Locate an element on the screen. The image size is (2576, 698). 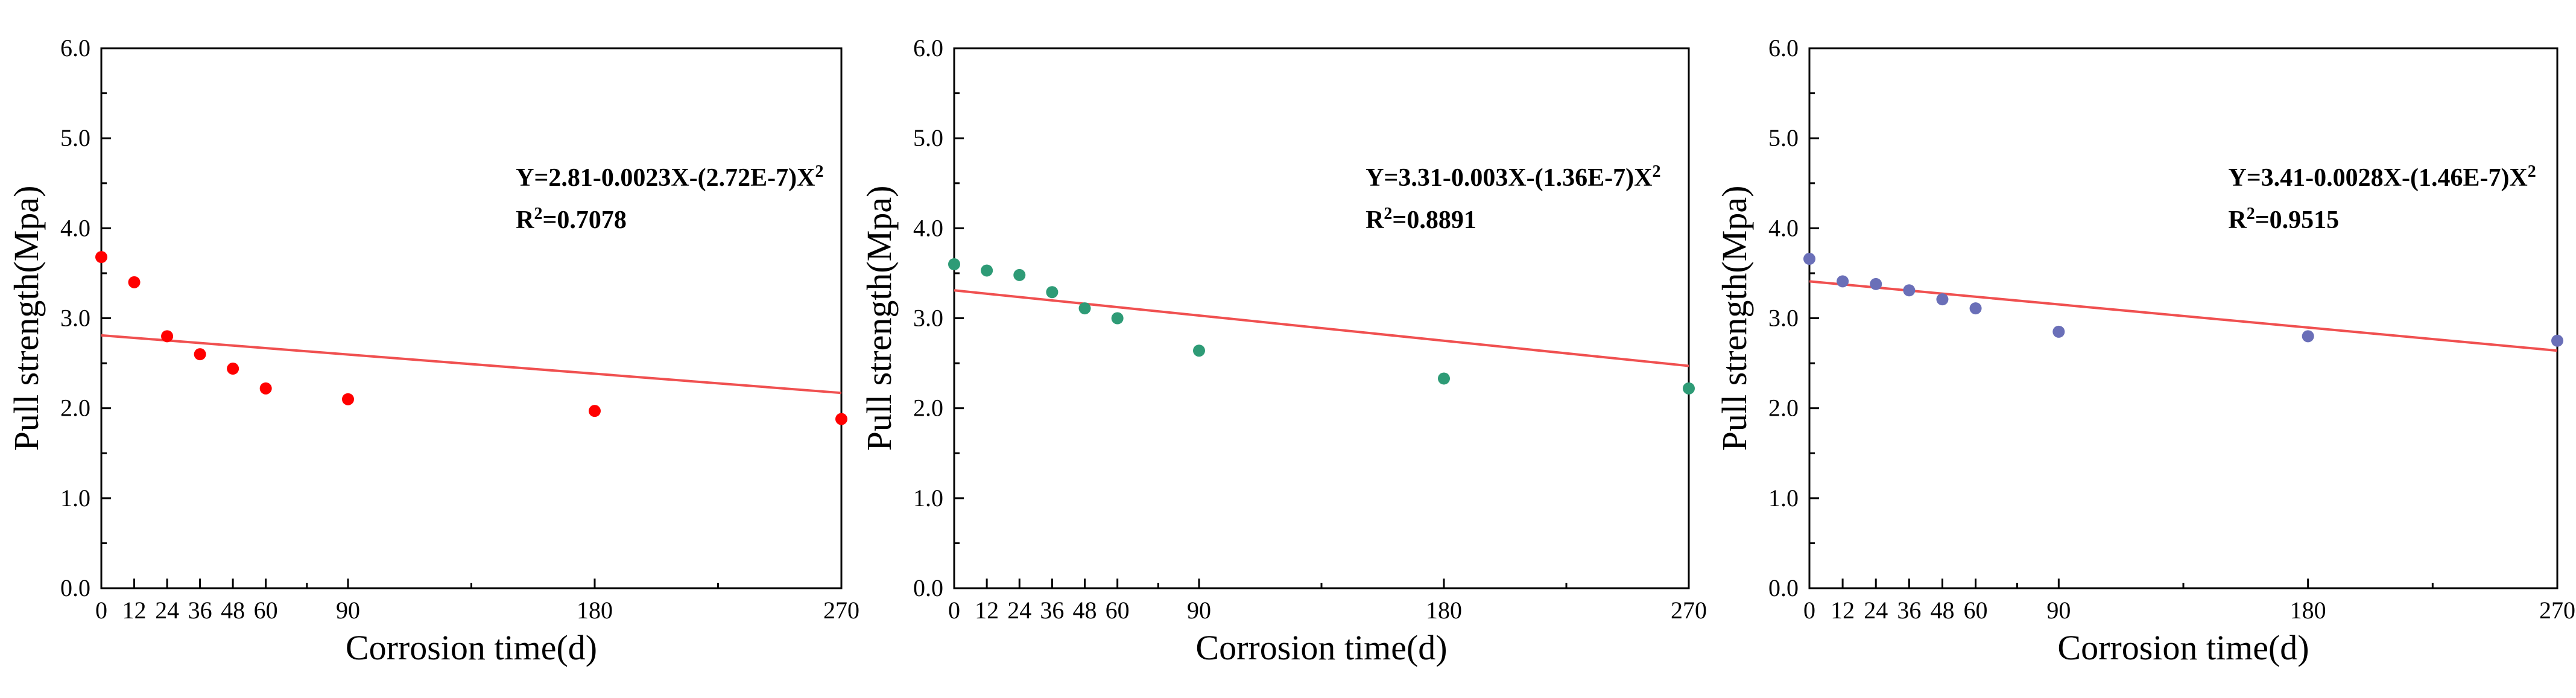
fit-equation: Y=3.31-0.003X-(1.36E-7)X2 is located at coordinates (1513, 177).